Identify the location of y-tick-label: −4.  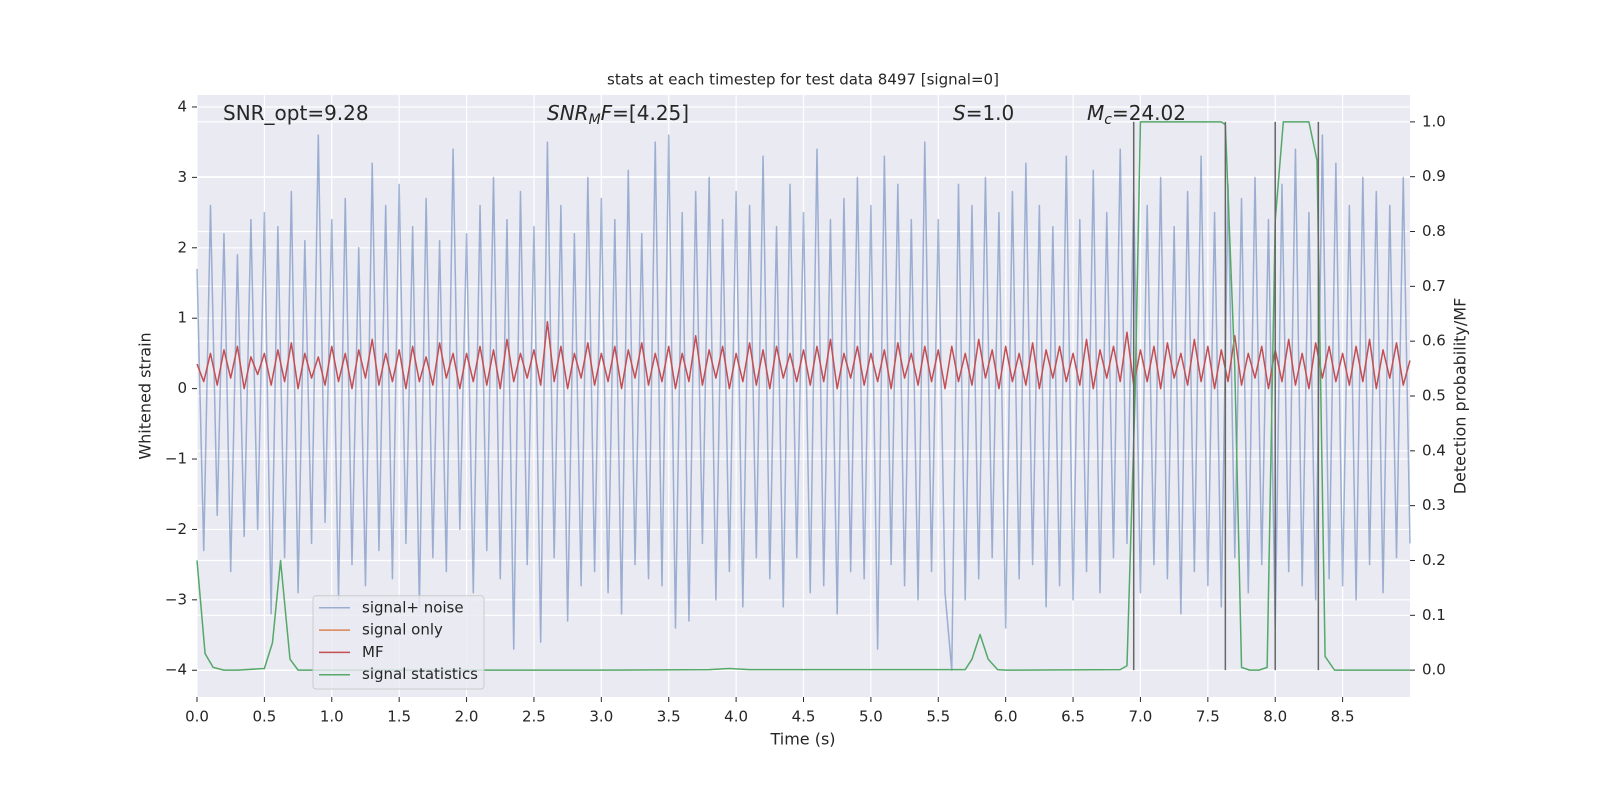
(176, 670).